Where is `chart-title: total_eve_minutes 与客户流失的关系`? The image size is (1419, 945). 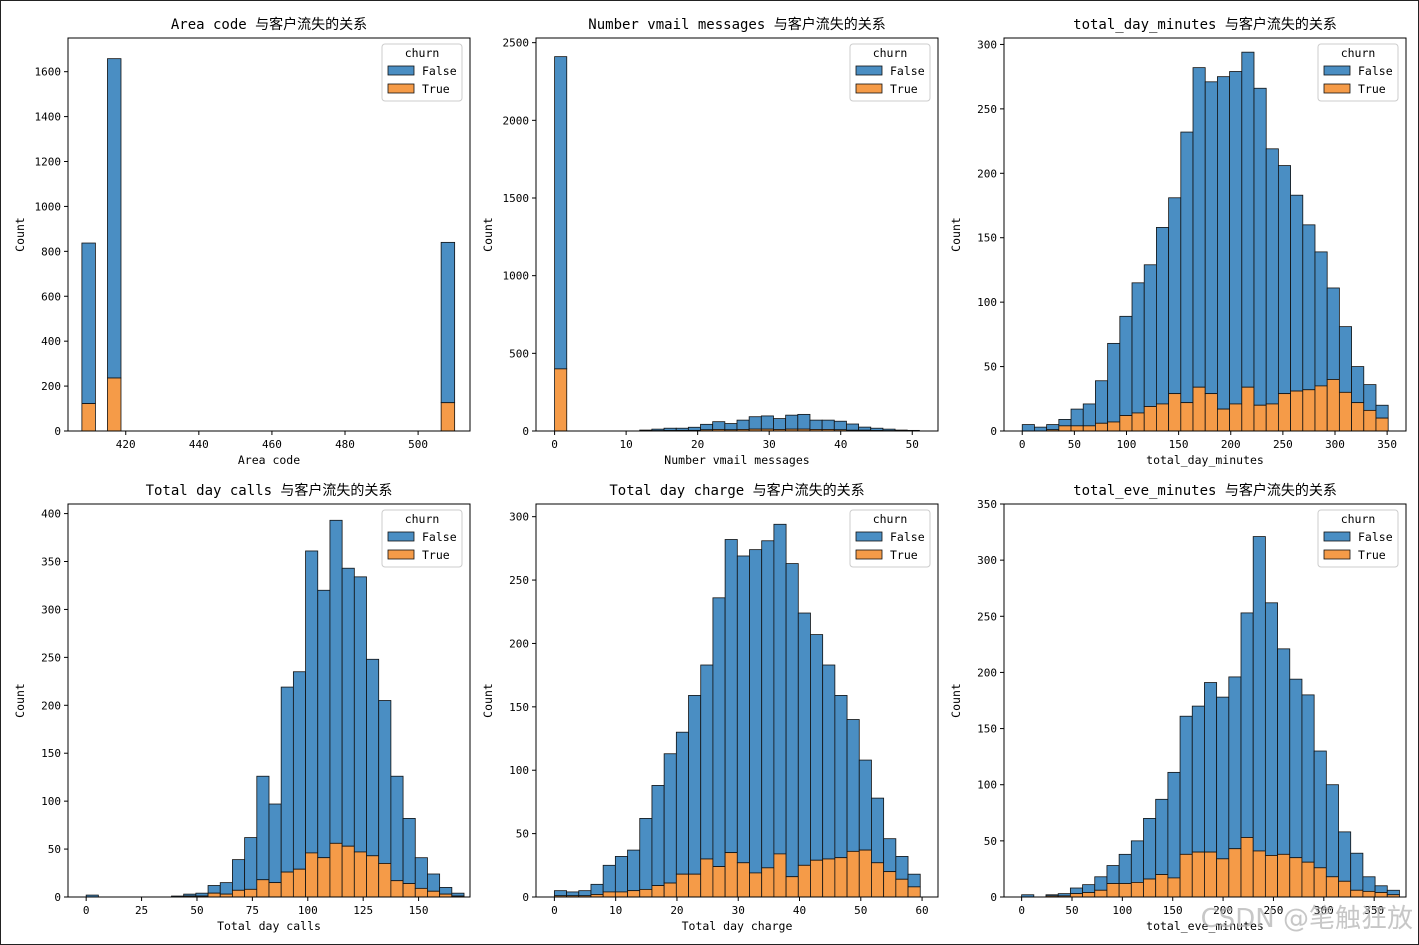
chart-title: total_eve_minutes 与客户流失的关系 is located at coordinates (1205, 490).